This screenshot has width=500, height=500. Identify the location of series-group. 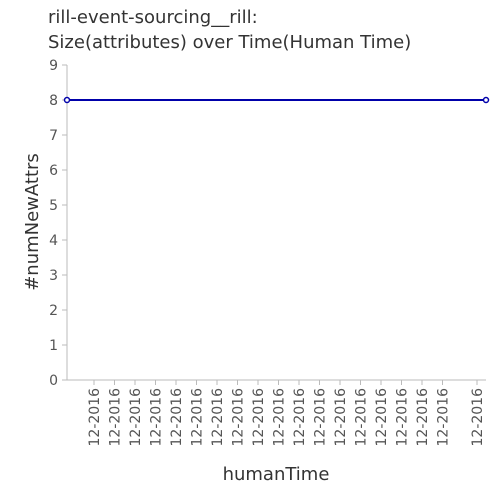
(276, 100).